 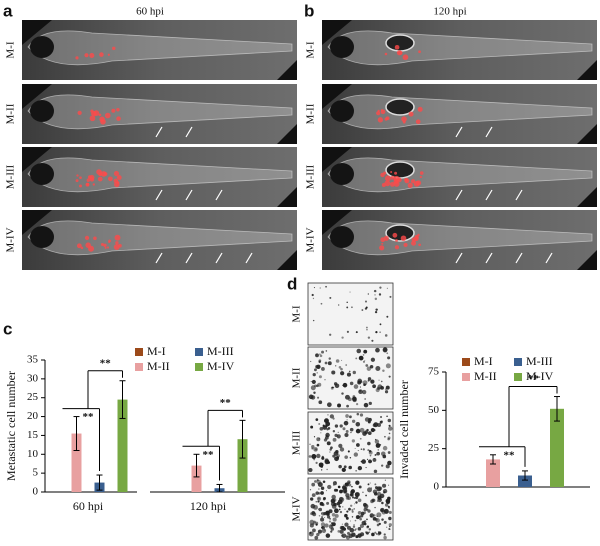 I want to click on legend-swatch, so click(x=199, y=367).